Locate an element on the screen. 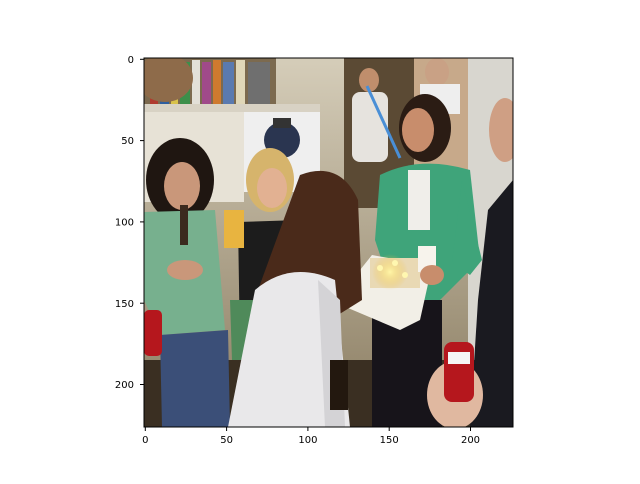 The image size is (640, 484). left-woman-jeans is located at coordinates (195, 378).